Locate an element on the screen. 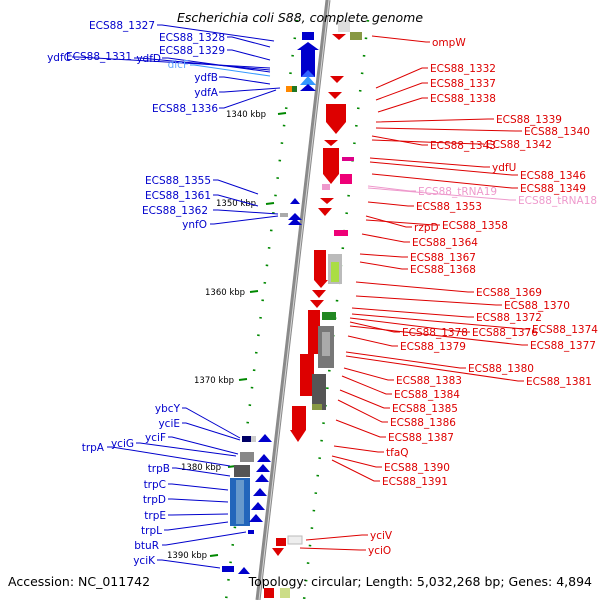  gene-label-tfaQ: tfaQ is located at coordinates (397, 453).